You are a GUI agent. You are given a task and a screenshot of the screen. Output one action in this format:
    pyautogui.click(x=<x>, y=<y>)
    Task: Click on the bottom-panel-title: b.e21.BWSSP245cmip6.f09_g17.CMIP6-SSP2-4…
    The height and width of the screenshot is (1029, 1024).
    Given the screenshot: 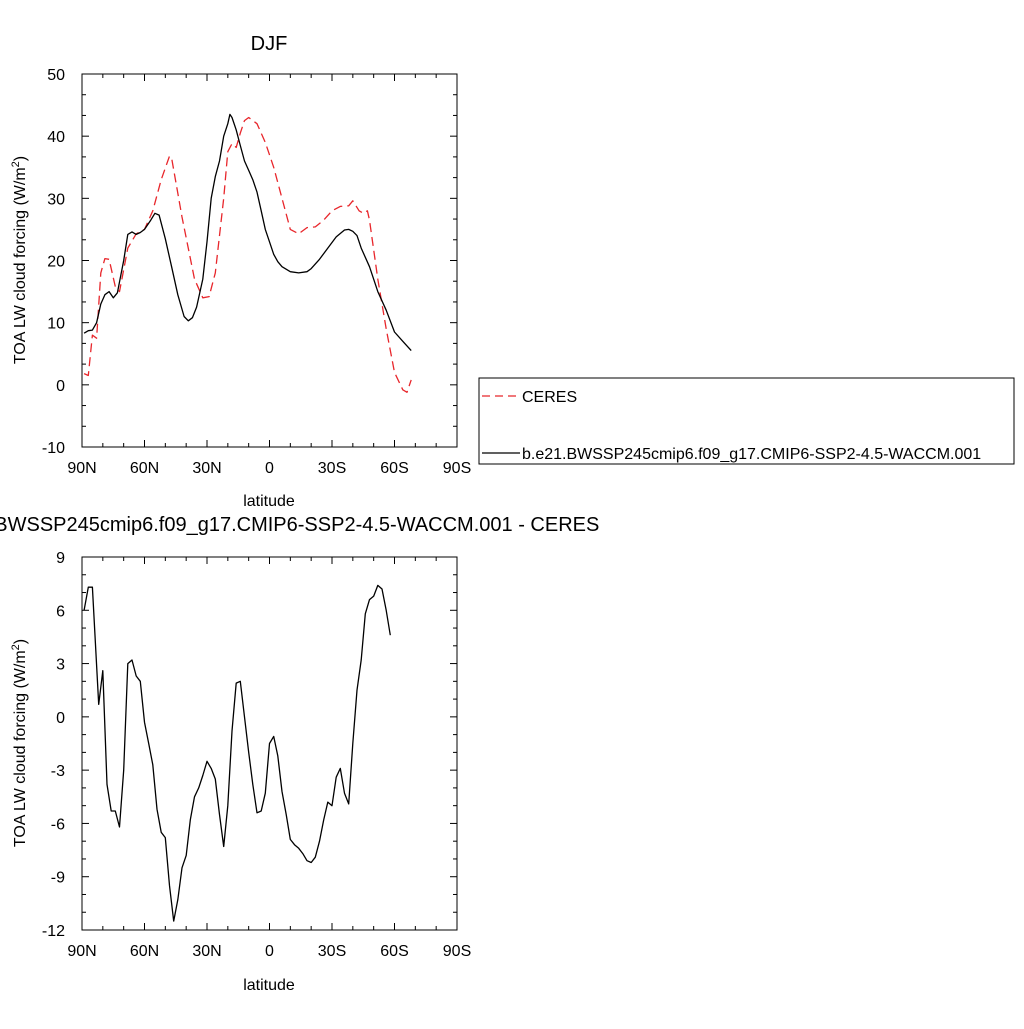 What is the action you would take?
    pyautogui.click(x=299, y=525)
    